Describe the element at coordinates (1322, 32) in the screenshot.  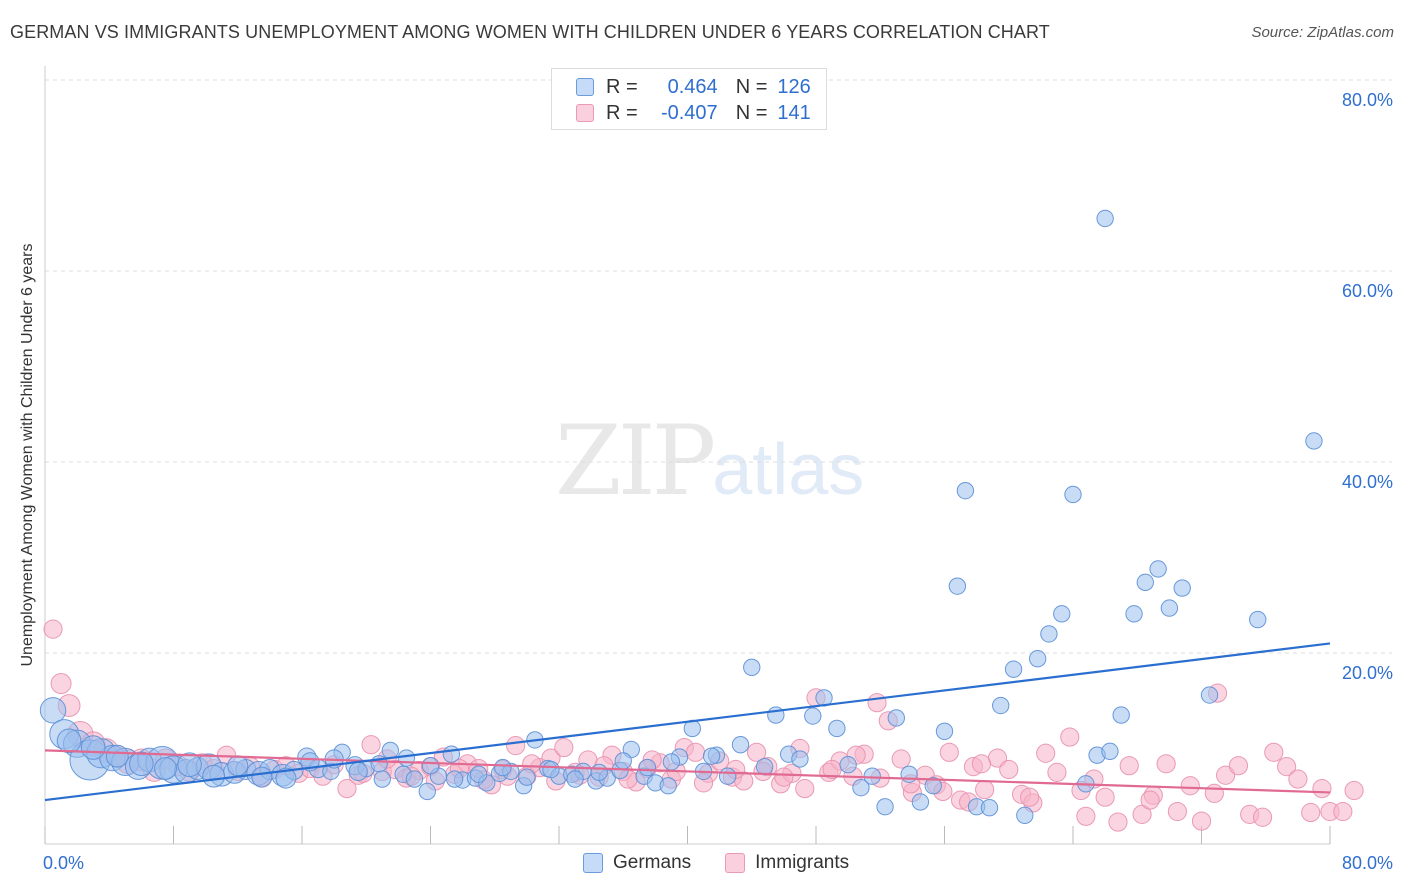
I see `source-label: Source: ZipAtlas.com` at that location.